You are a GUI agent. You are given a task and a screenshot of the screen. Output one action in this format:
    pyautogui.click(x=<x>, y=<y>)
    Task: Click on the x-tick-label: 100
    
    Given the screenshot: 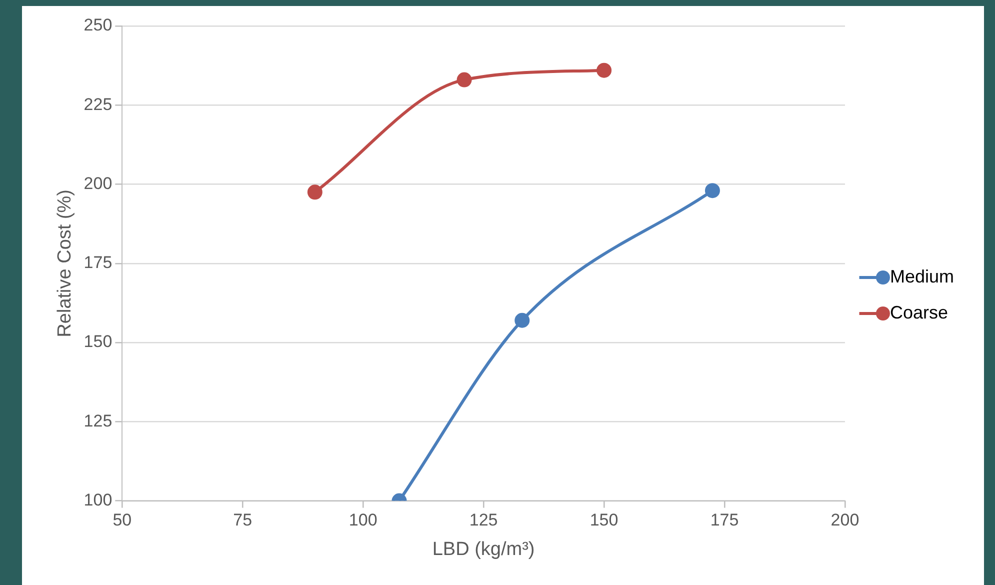 What is the action you would take?
    pyautogui.click(x=363, y=520)
    